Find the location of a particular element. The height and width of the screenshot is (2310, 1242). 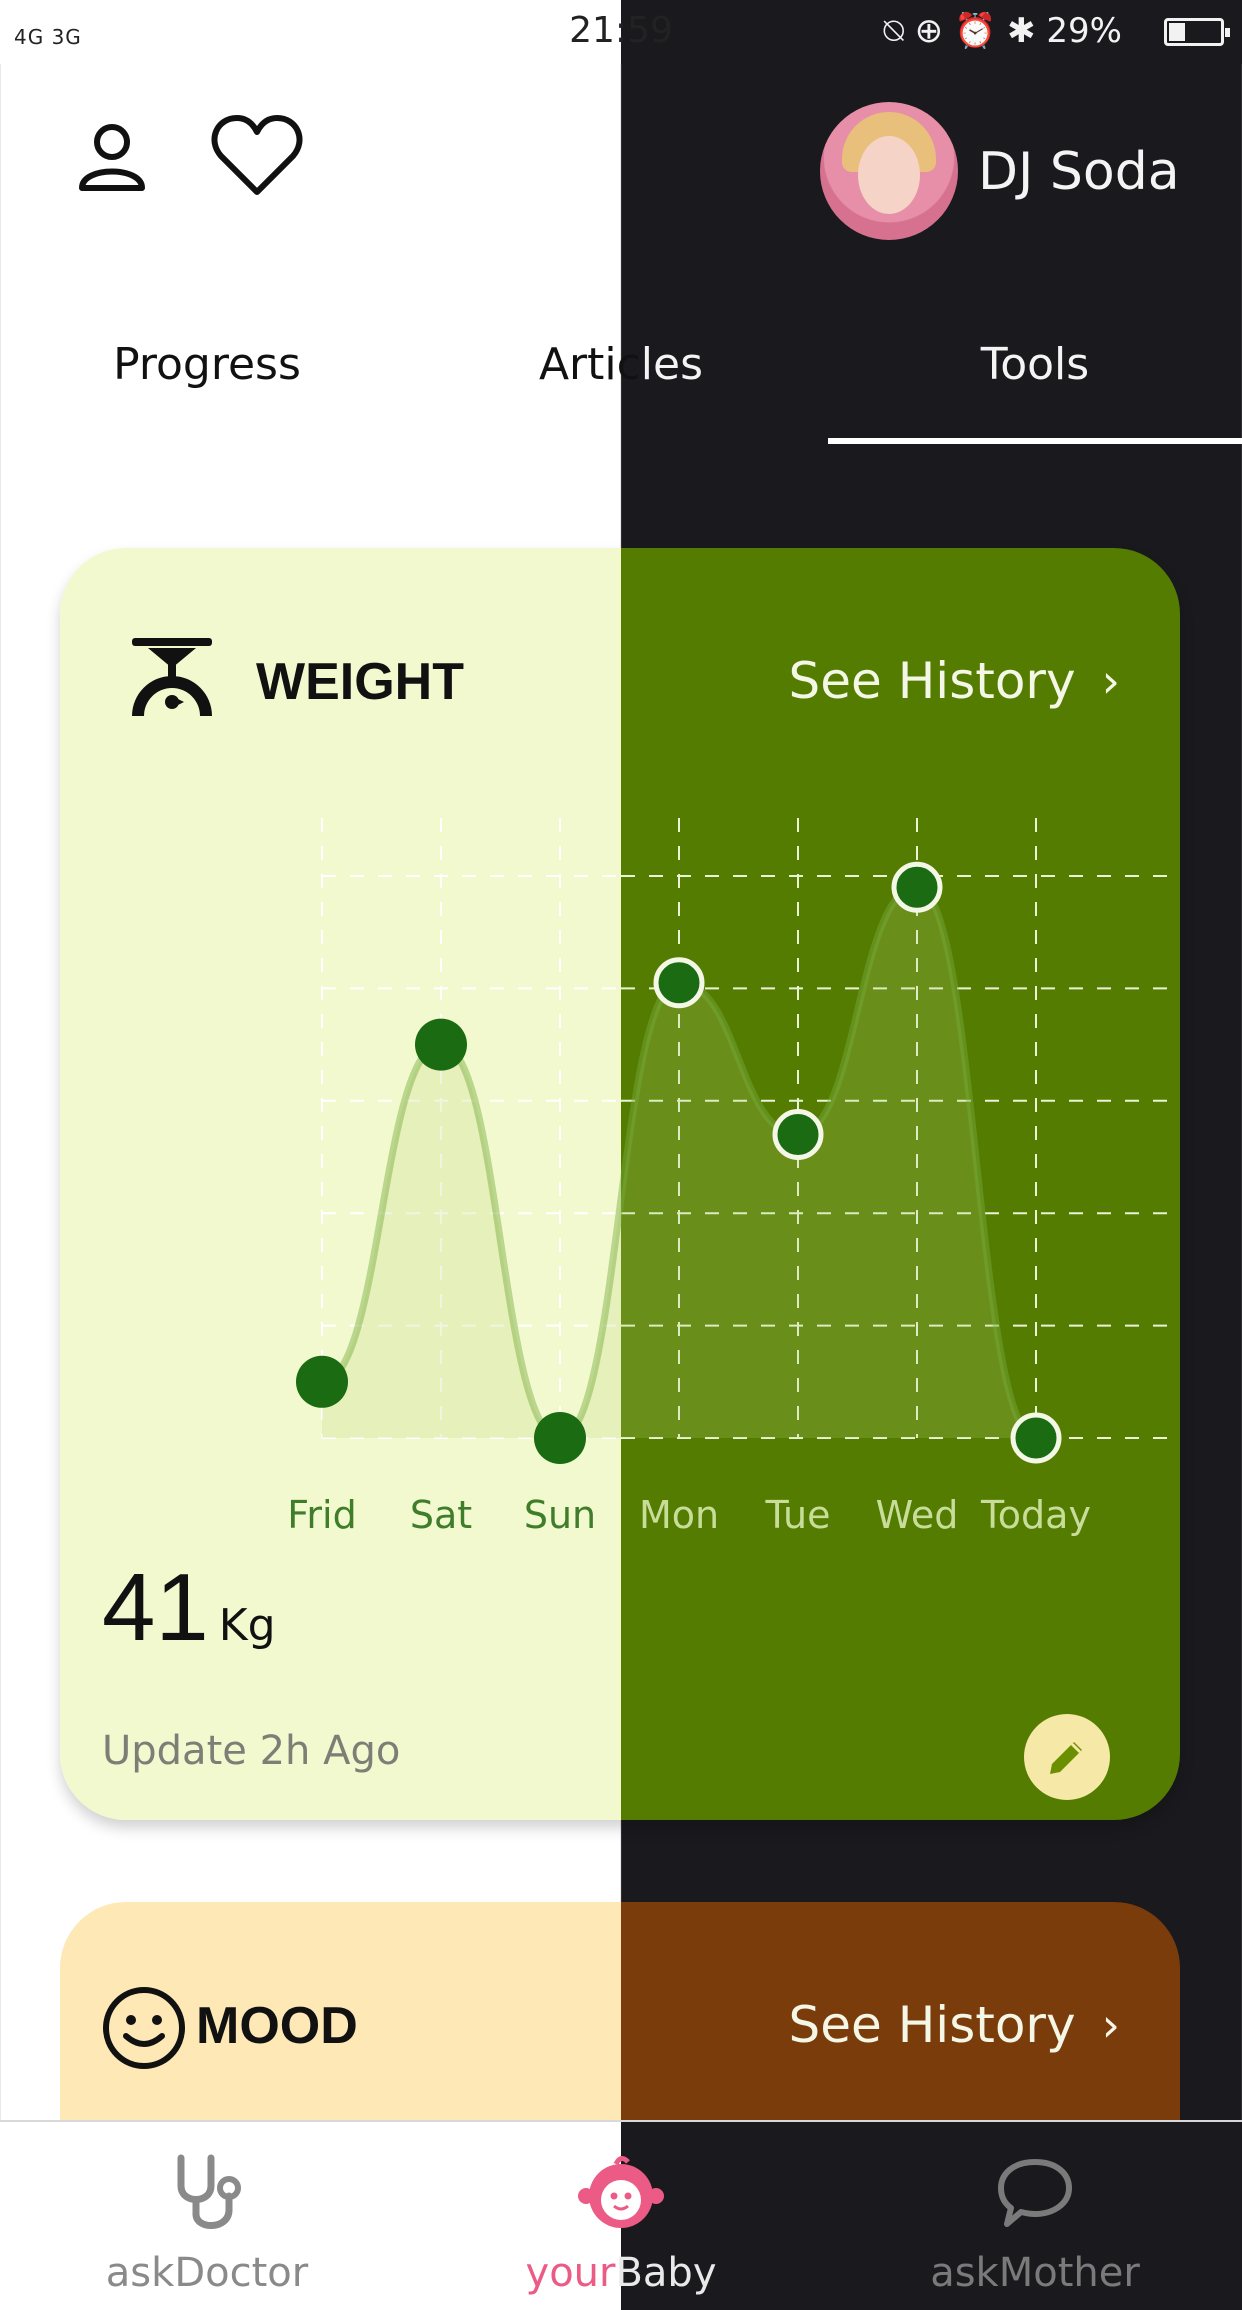

x-tick-label: Wed is located at coordinates (917, 1515).